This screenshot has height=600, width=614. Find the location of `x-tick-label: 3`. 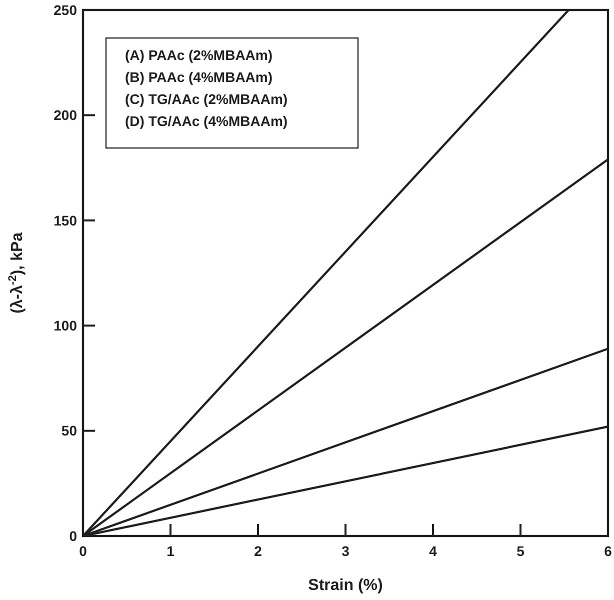

x-tick-label: 3 is located at coordinates (346, 551).